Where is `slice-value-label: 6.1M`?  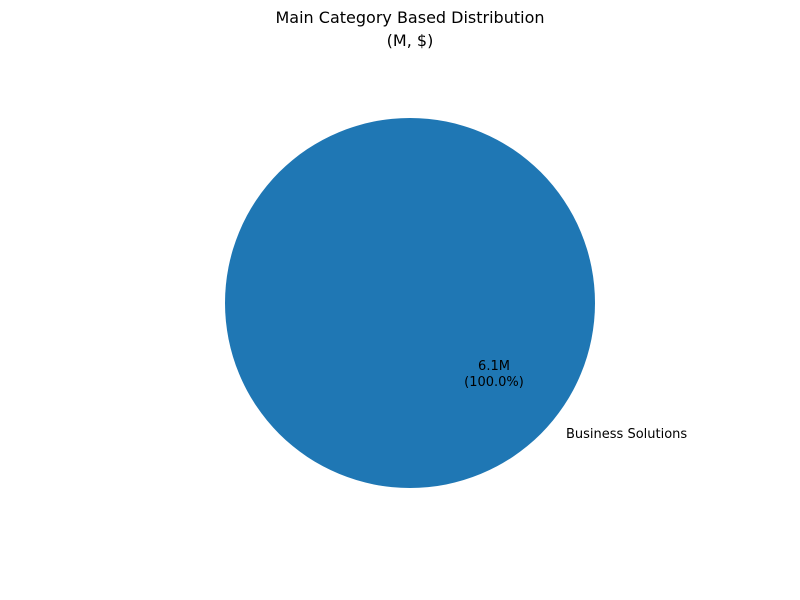 slice-value-label: 6.1M is located at coordinates (494, 366).